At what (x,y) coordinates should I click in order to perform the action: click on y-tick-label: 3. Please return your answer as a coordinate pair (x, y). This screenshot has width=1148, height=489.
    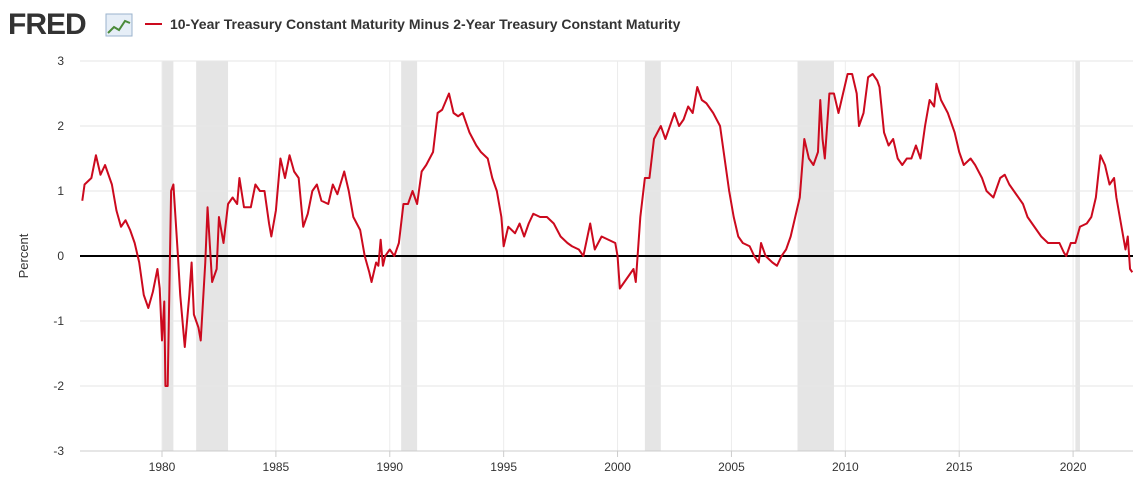
    Looking at the image, I should click on (60, 61).